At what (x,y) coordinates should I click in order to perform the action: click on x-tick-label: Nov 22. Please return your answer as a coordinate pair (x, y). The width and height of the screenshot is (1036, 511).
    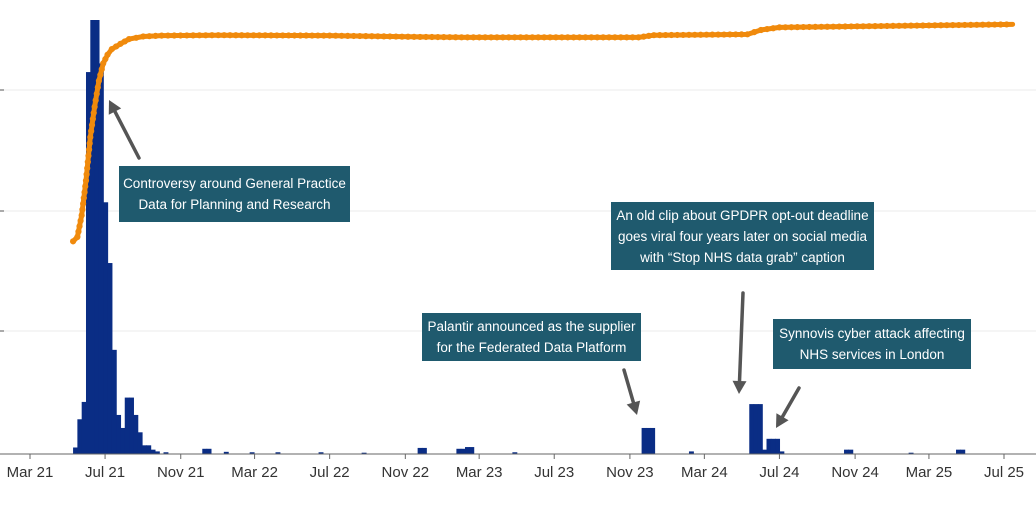
    Looking at the image, I should click on (406, 472).